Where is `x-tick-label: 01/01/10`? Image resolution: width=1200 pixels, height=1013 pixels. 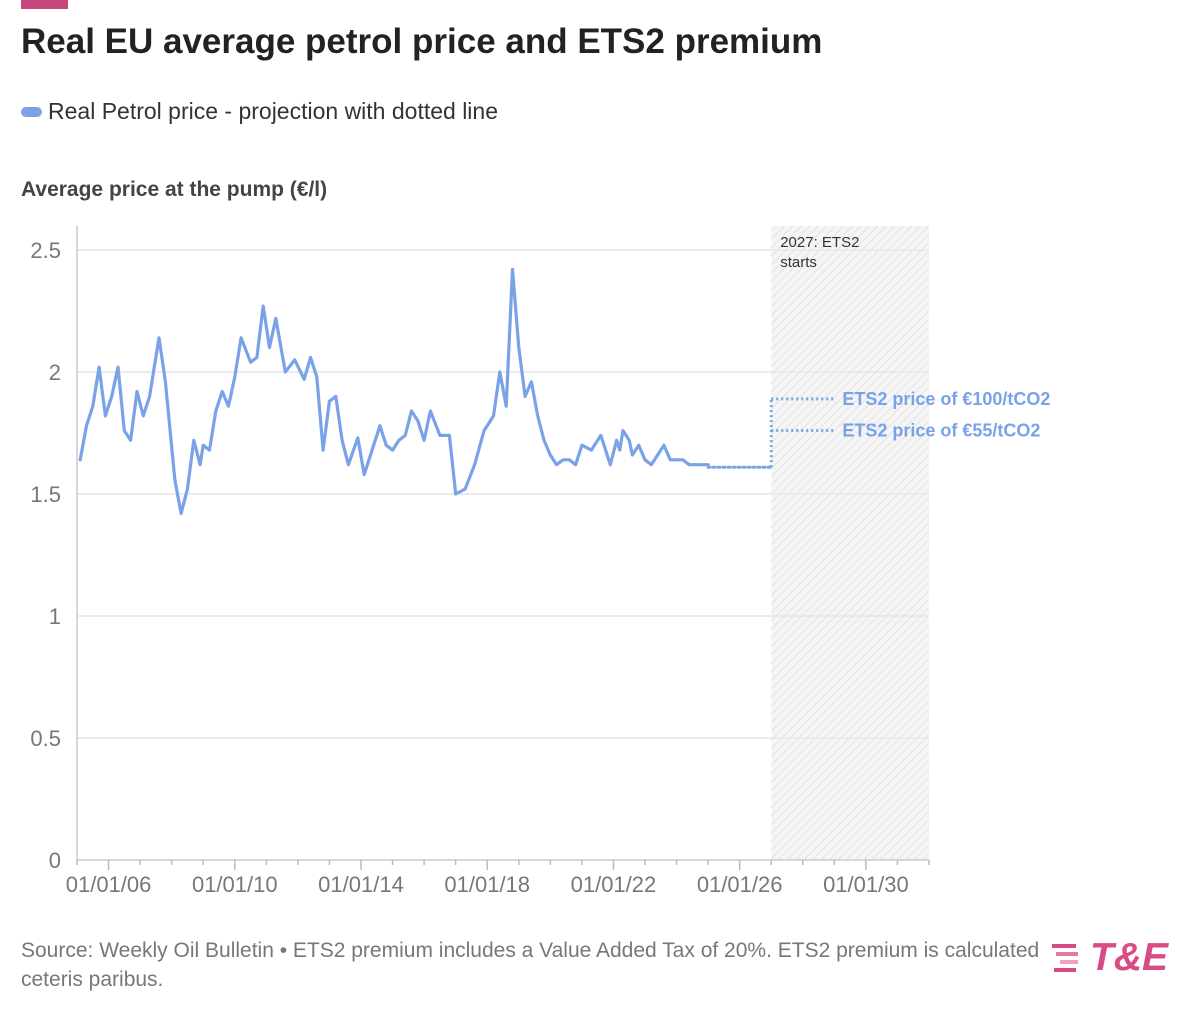 x-tick-label: 01/01/10 is located at coordinates (235, 884).